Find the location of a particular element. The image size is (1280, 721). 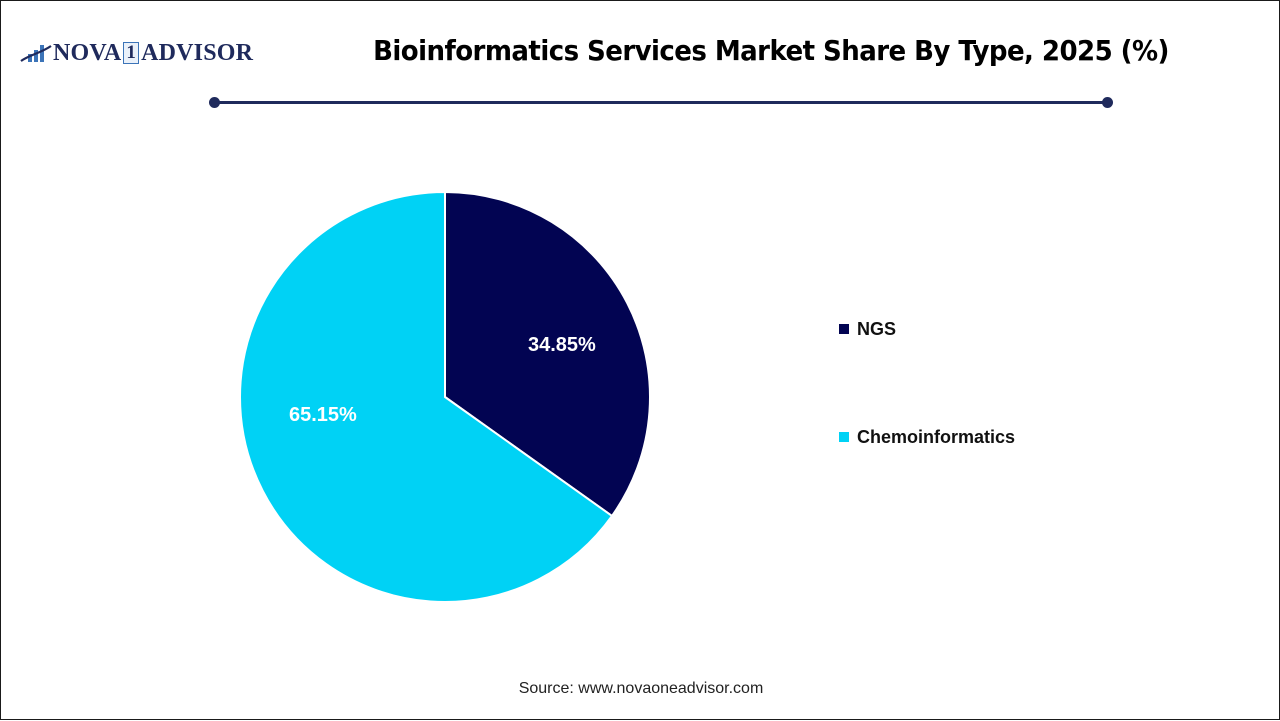

logo-one-box: 1 is located at coordinates (131, 53).